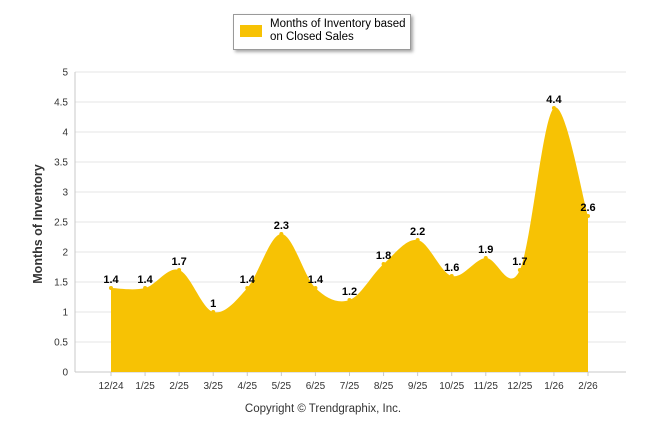  I want to click on y-axis-title: Months of Inventory, so click(38, 224).